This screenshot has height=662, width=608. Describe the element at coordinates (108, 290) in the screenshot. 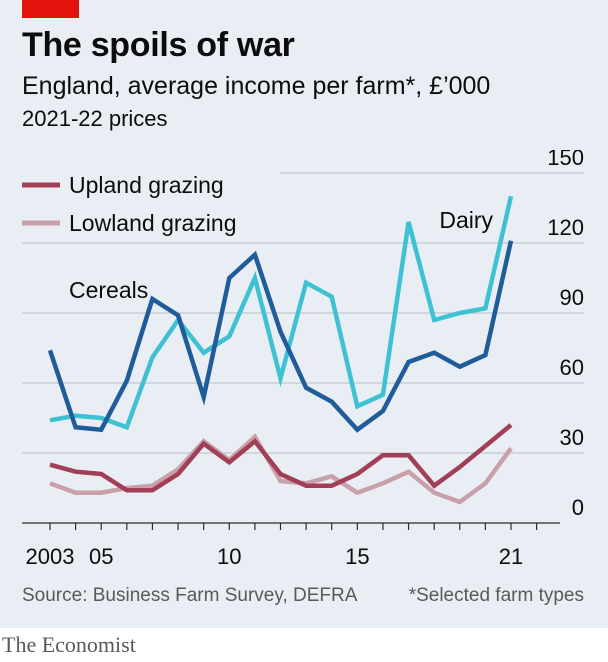

I see `series-label-cereals: Cereals` at that location.